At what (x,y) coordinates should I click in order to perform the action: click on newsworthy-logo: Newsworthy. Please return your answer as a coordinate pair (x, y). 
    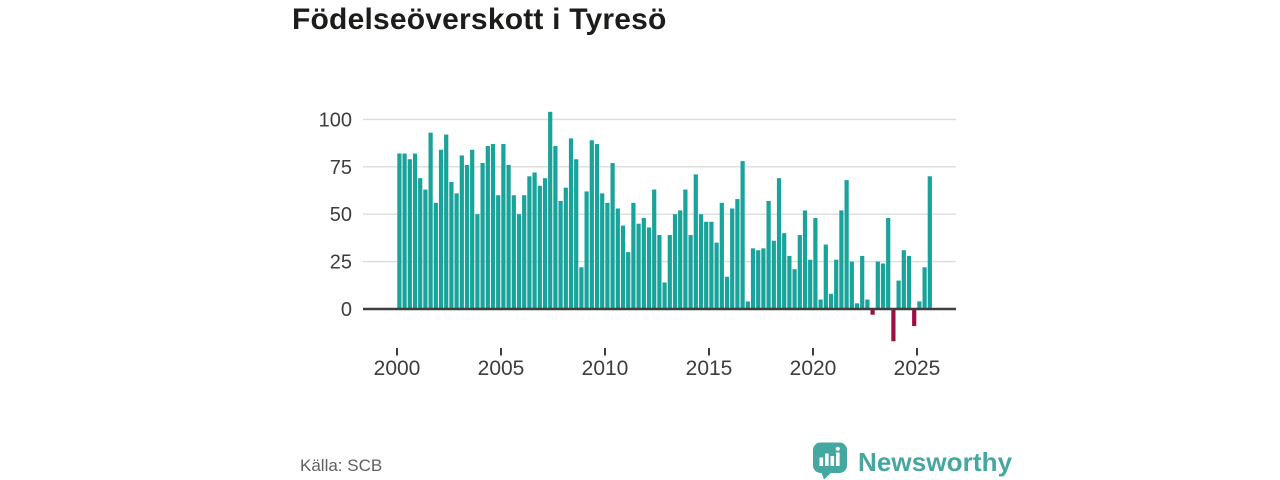
    Looking at the image, I should click on (912, 460).